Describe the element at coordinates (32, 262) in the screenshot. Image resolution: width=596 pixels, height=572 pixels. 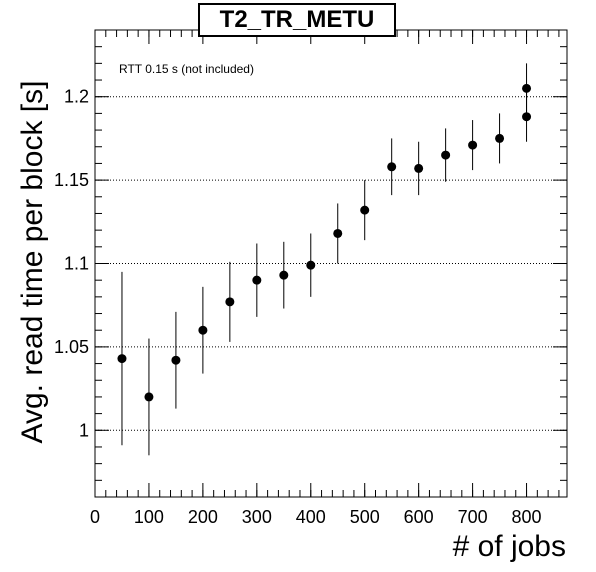
I see `y-axis-label: Avg. read time per block [s]` at that location.